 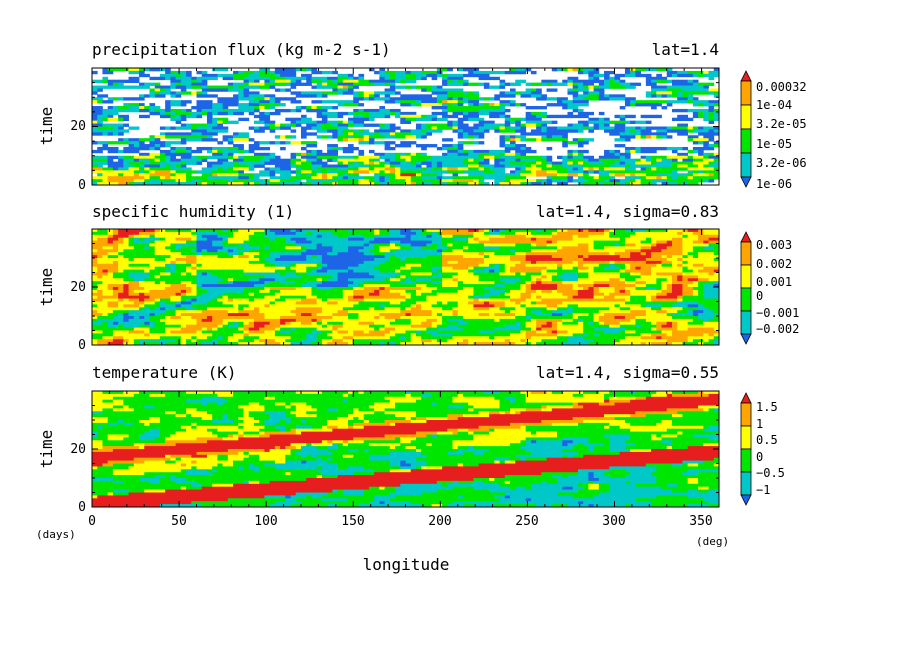 What do you see at coordinates (685, 49) in the screenshot?
I see `panel-1-annotation: lat=1.4` at bounding box center [685, 49].